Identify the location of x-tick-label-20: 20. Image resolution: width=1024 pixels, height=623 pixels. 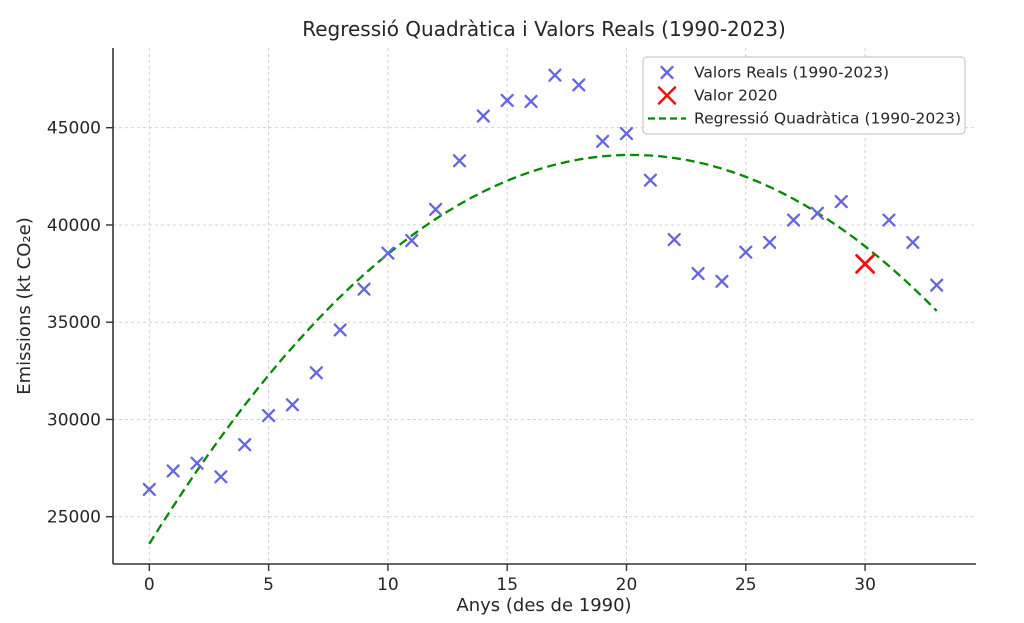
(627, 585).